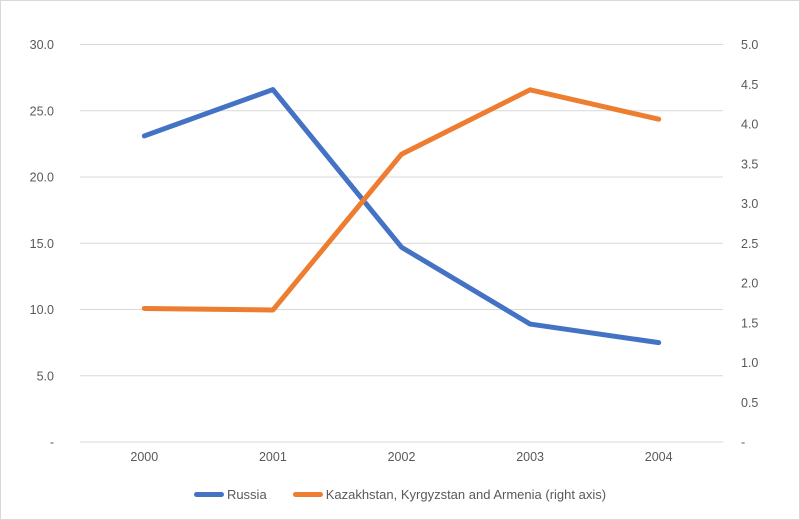 Image resolution: width=800 pixels, height=520 pixels. I want to click on left-axis-tick-label: -, so click(52, 443).